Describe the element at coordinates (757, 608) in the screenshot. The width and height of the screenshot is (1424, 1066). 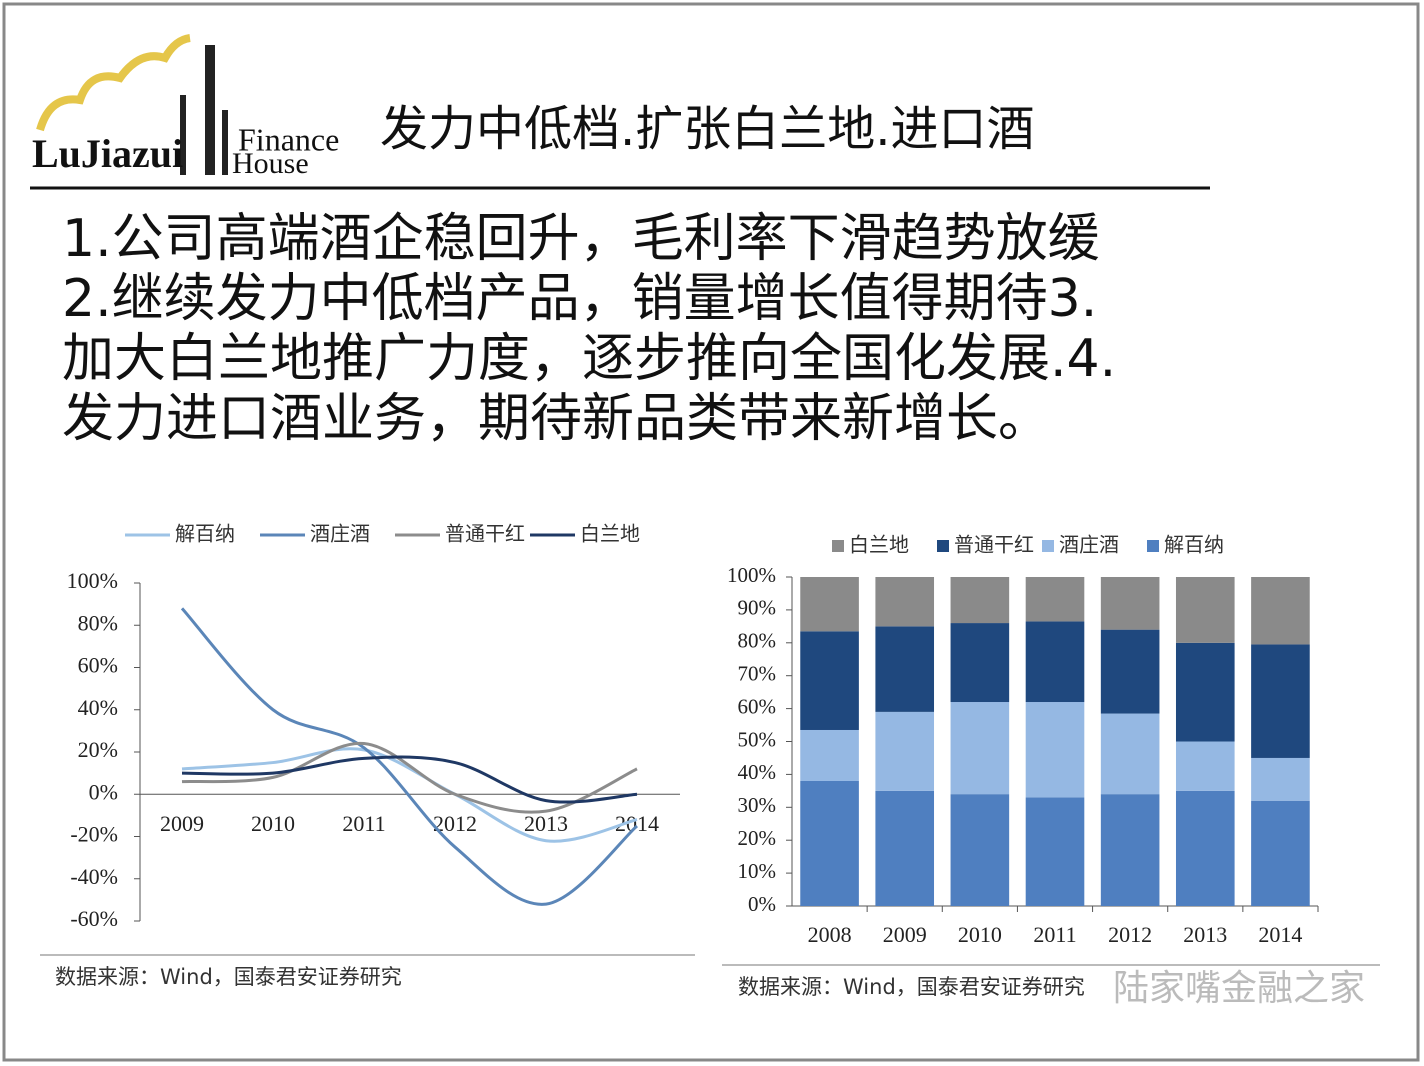
I see `y-tick-label: 90%` at that location.